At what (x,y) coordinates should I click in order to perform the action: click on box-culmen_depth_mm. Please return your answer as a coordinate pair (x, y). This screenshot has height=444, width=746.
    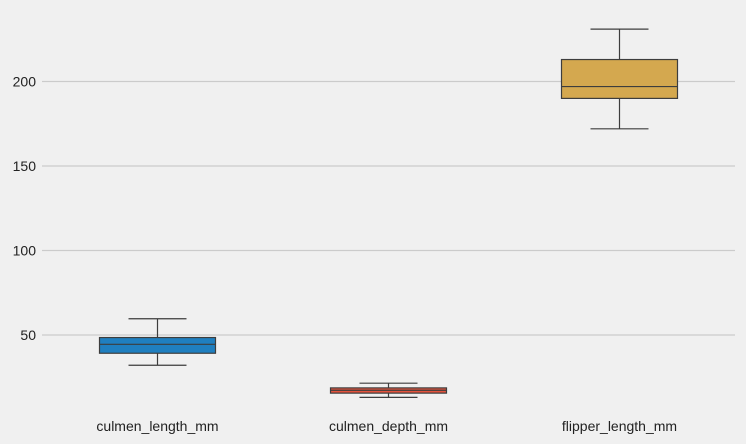
    Looking at the image, I should click on (388, 390).